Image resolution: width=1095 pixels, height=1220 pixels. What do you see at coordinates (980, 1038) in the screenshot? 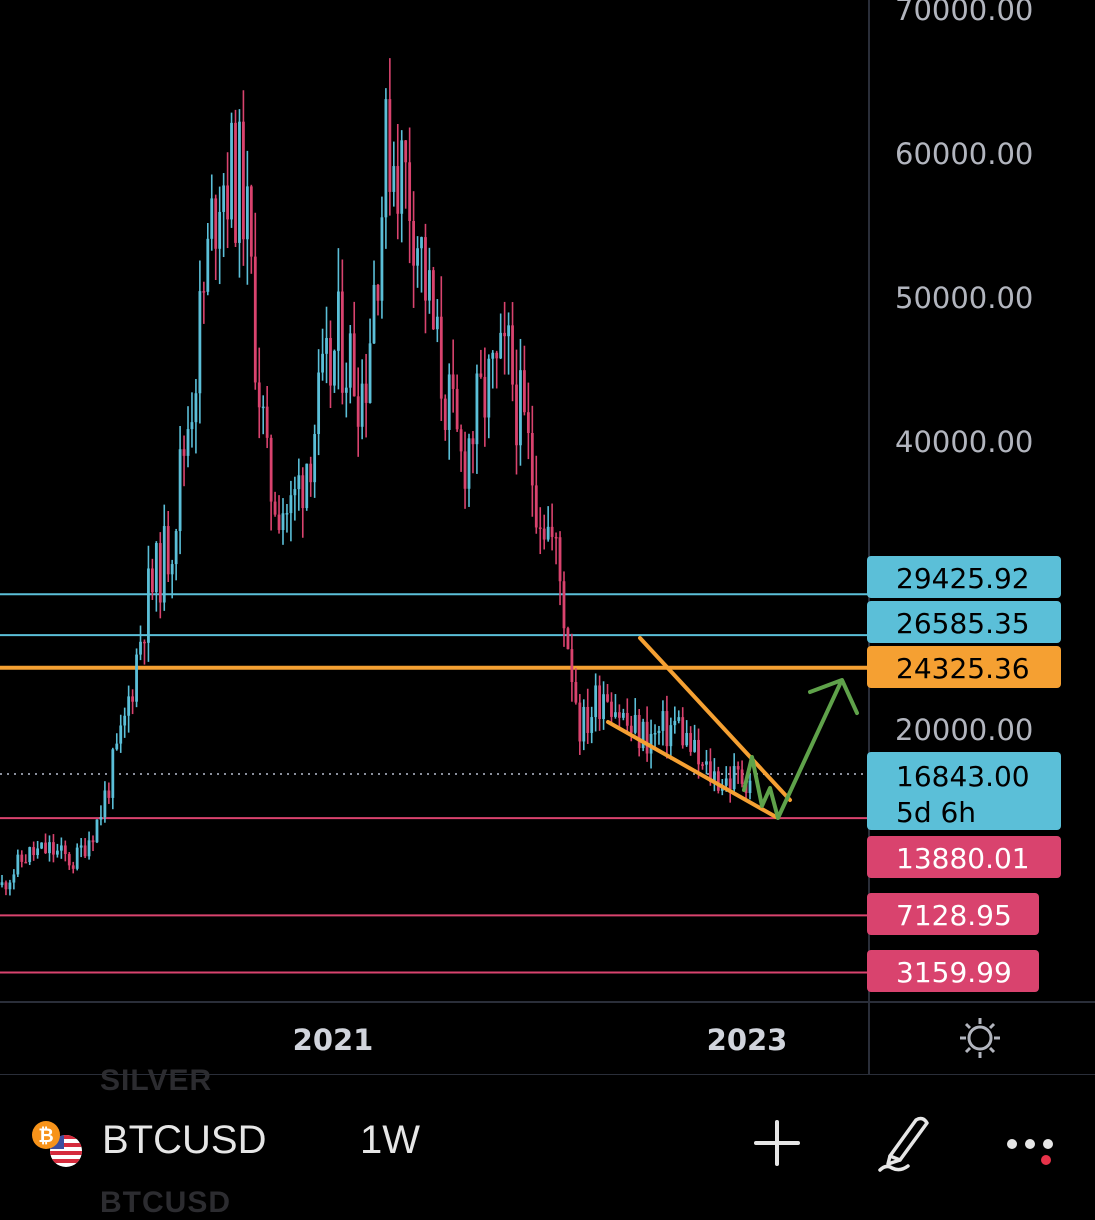
I see `settings-icon` at bounding box center [980, 1038].